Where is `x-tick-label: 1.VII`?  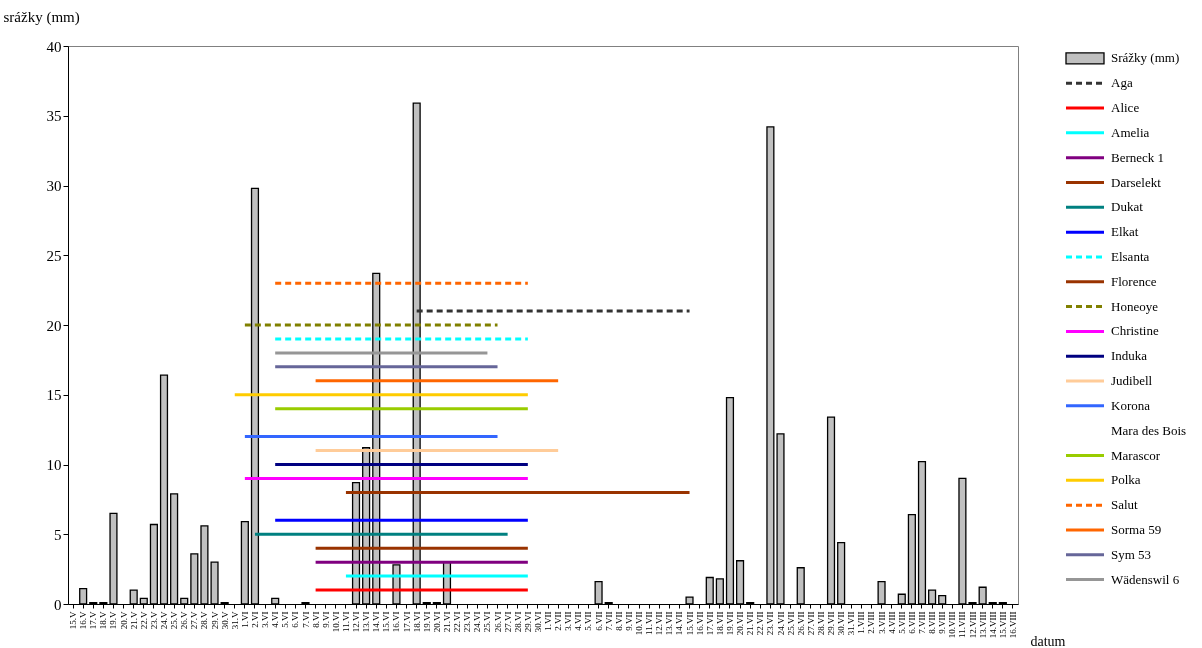
x-tick-label: 1.VII is located at coordinates (548, 621).